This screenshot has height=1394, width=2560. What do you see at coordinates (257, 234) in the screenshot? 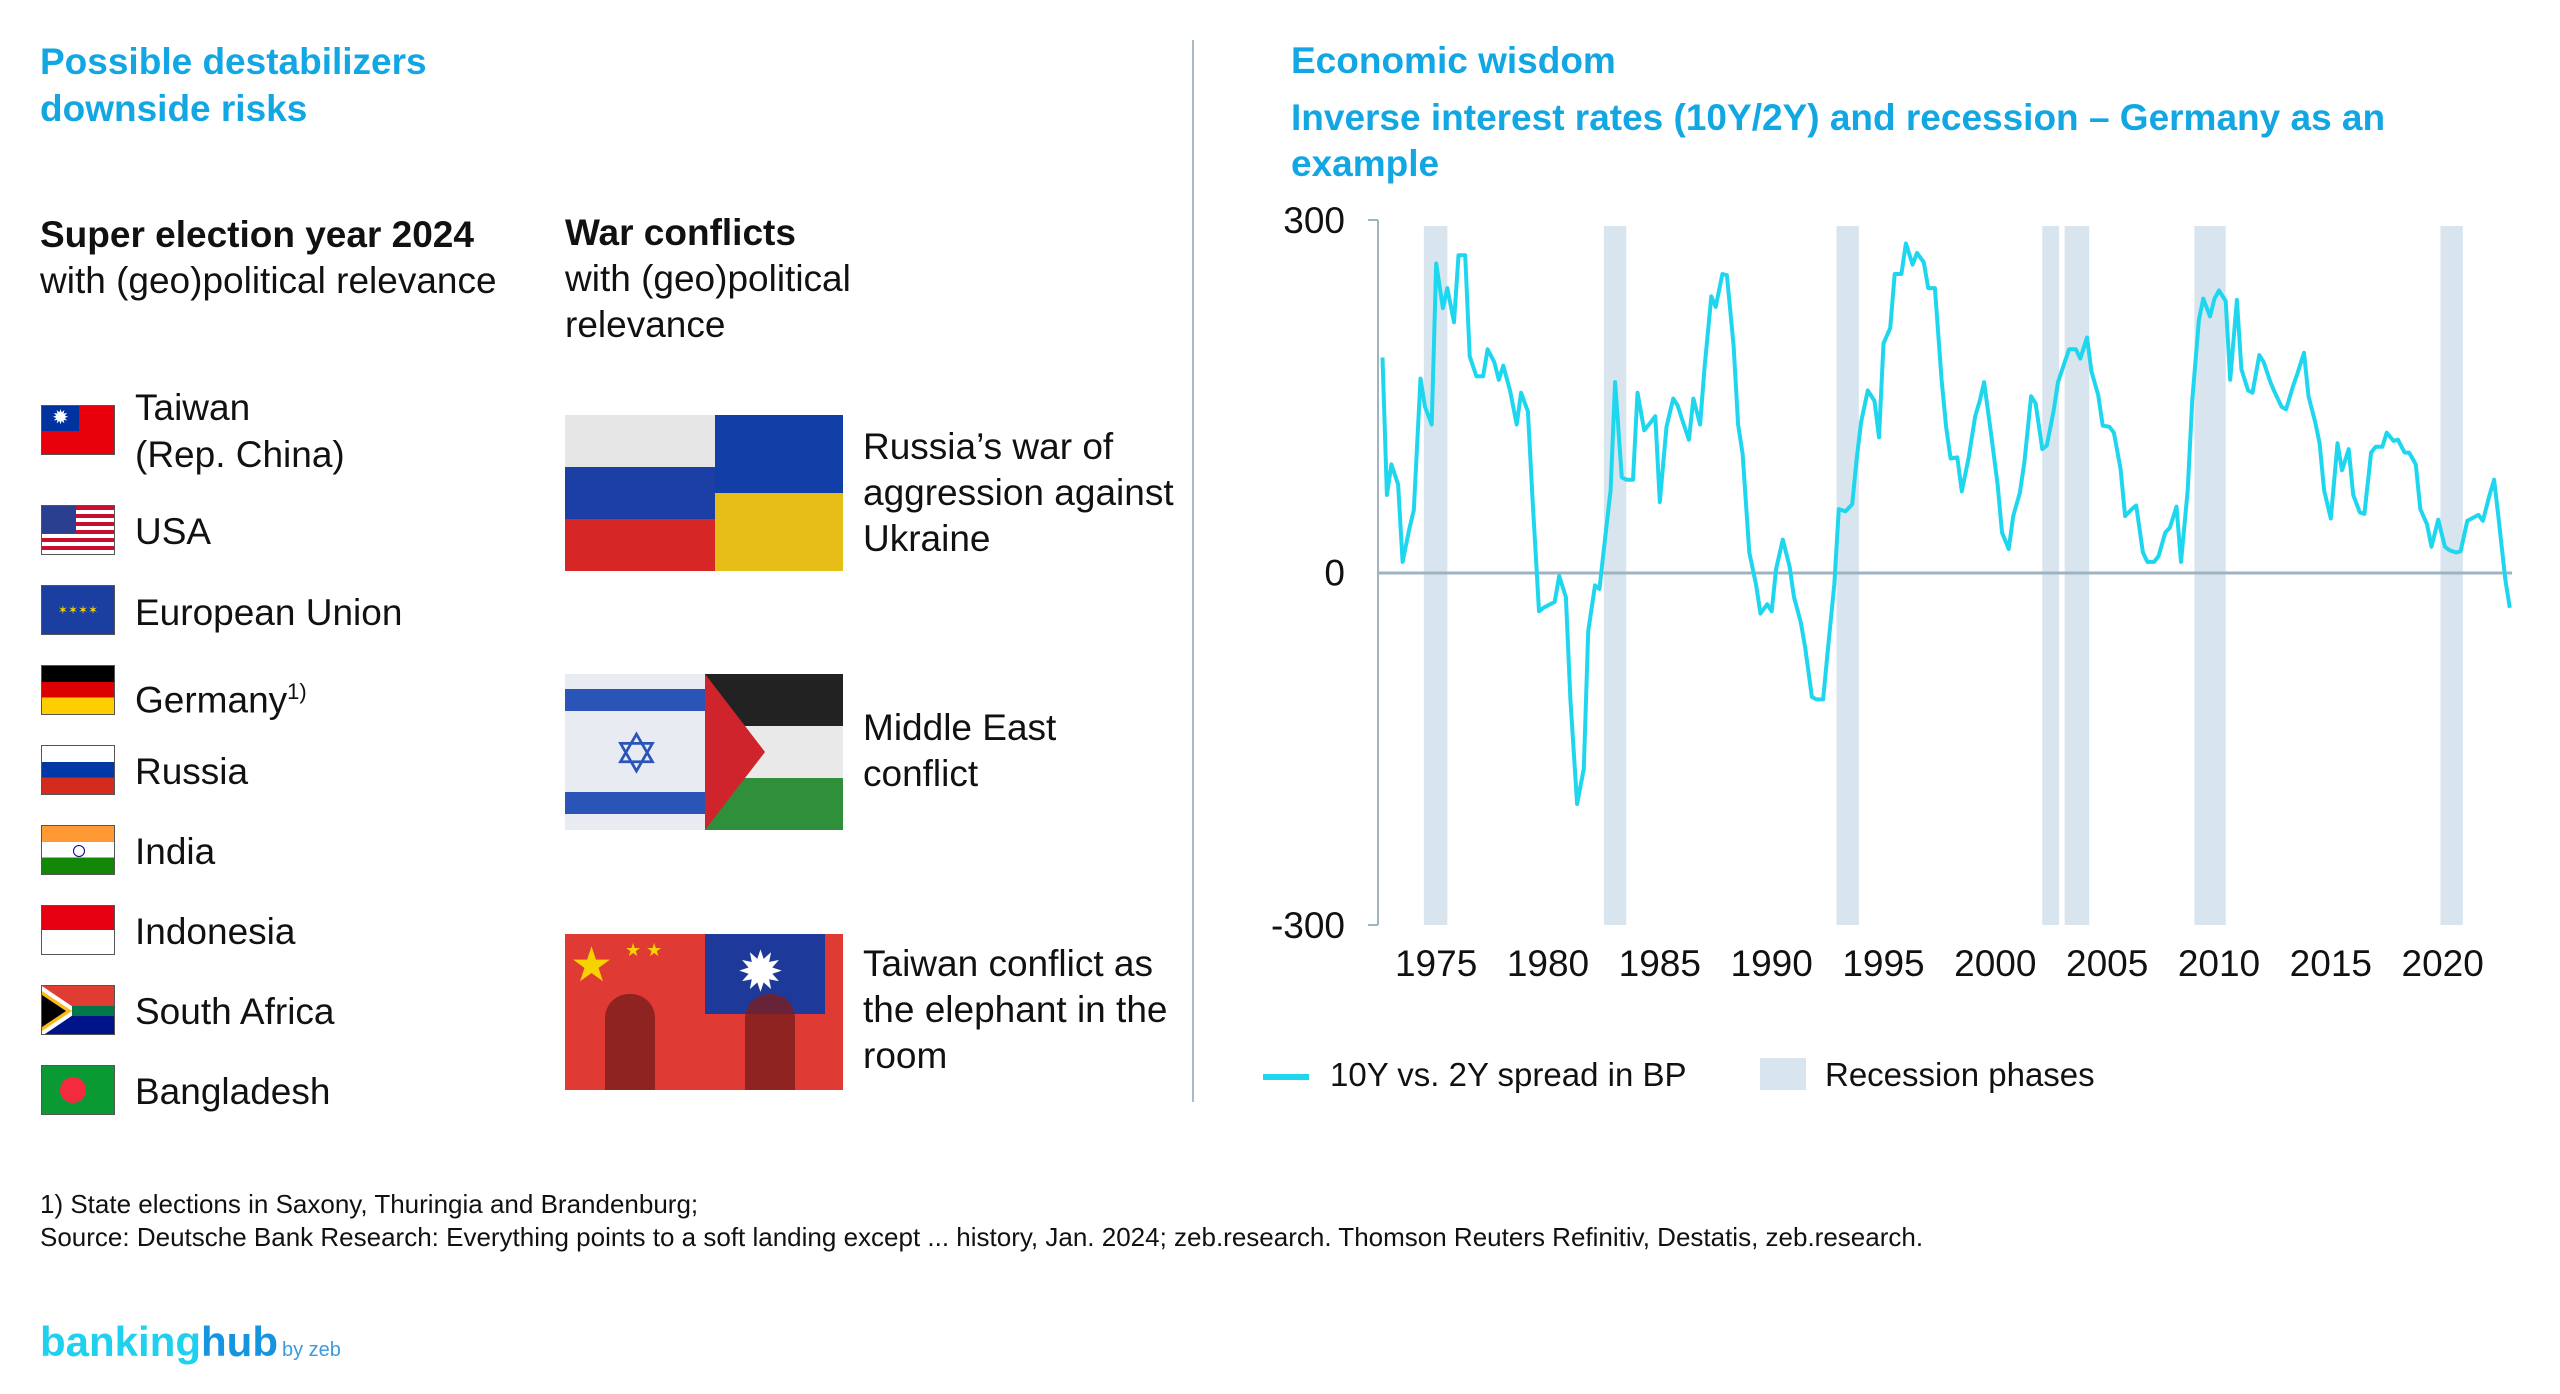
I see `elections-heading-title: Super election year 2024` at bounding box center [257, 234].